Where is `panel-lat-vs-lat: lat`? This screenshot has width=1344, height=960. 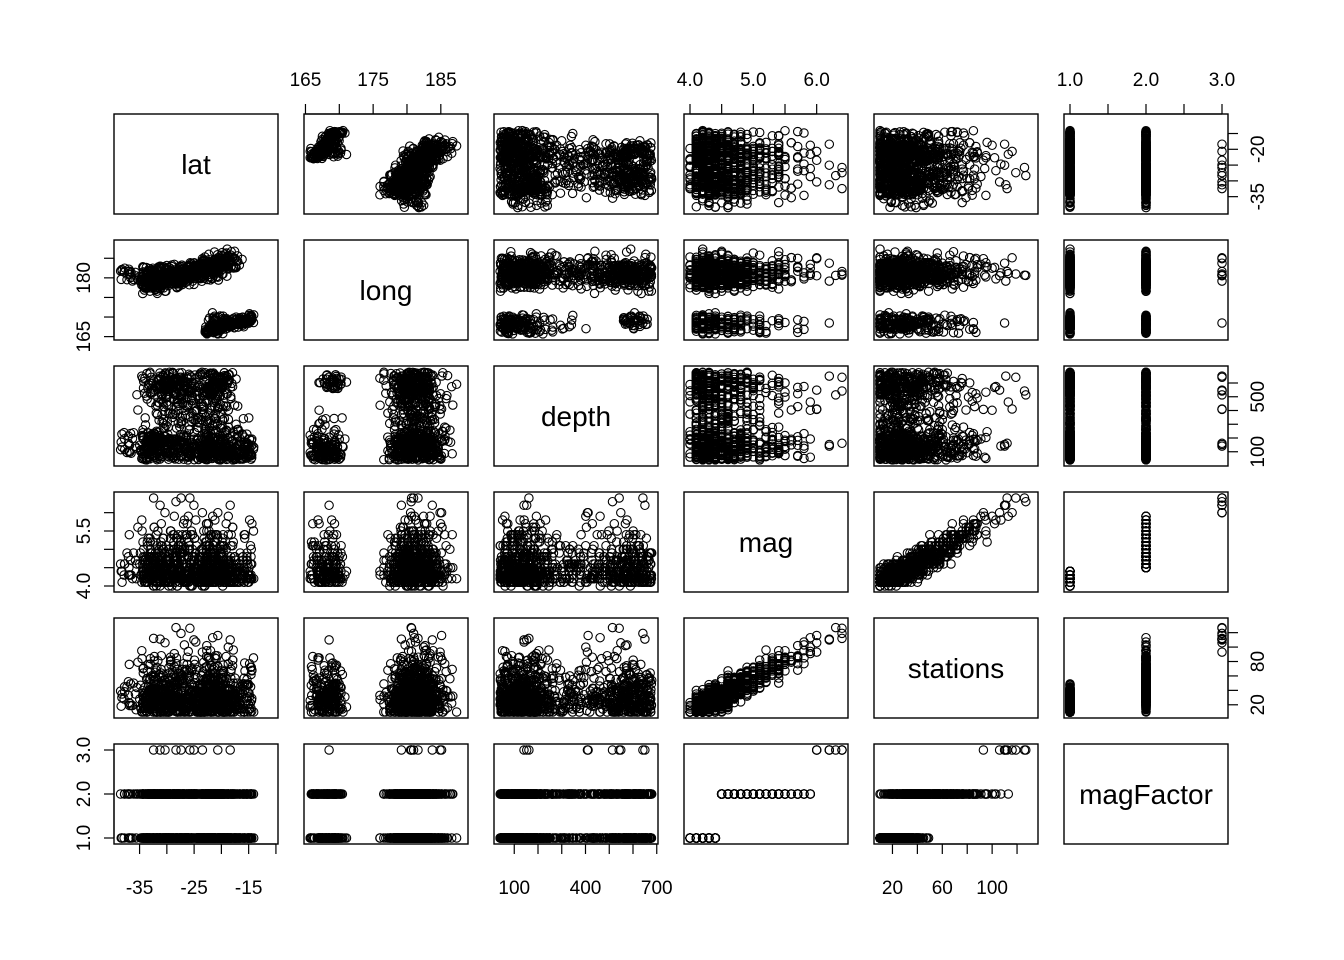
panel-lat-vs-lat: lat is located at coordinates (196, 164).